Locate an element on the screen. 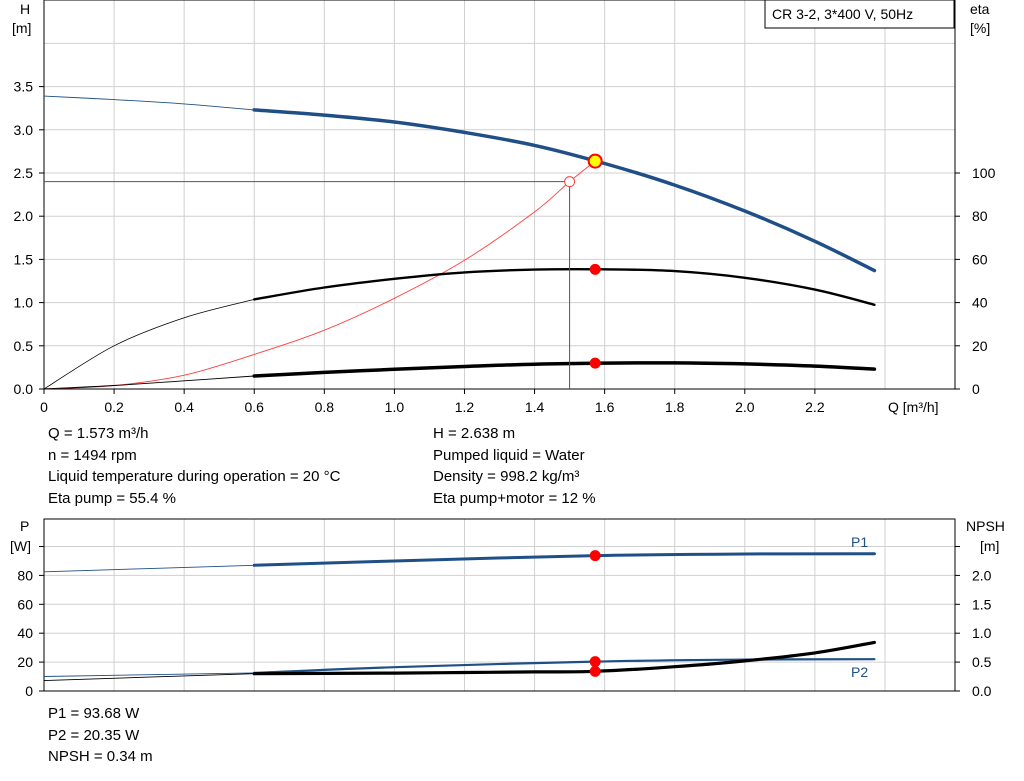 The height and width of the screenshot is (781, 1024). top-x-tick-label: 0.4 is located at coordinates (184, 407).